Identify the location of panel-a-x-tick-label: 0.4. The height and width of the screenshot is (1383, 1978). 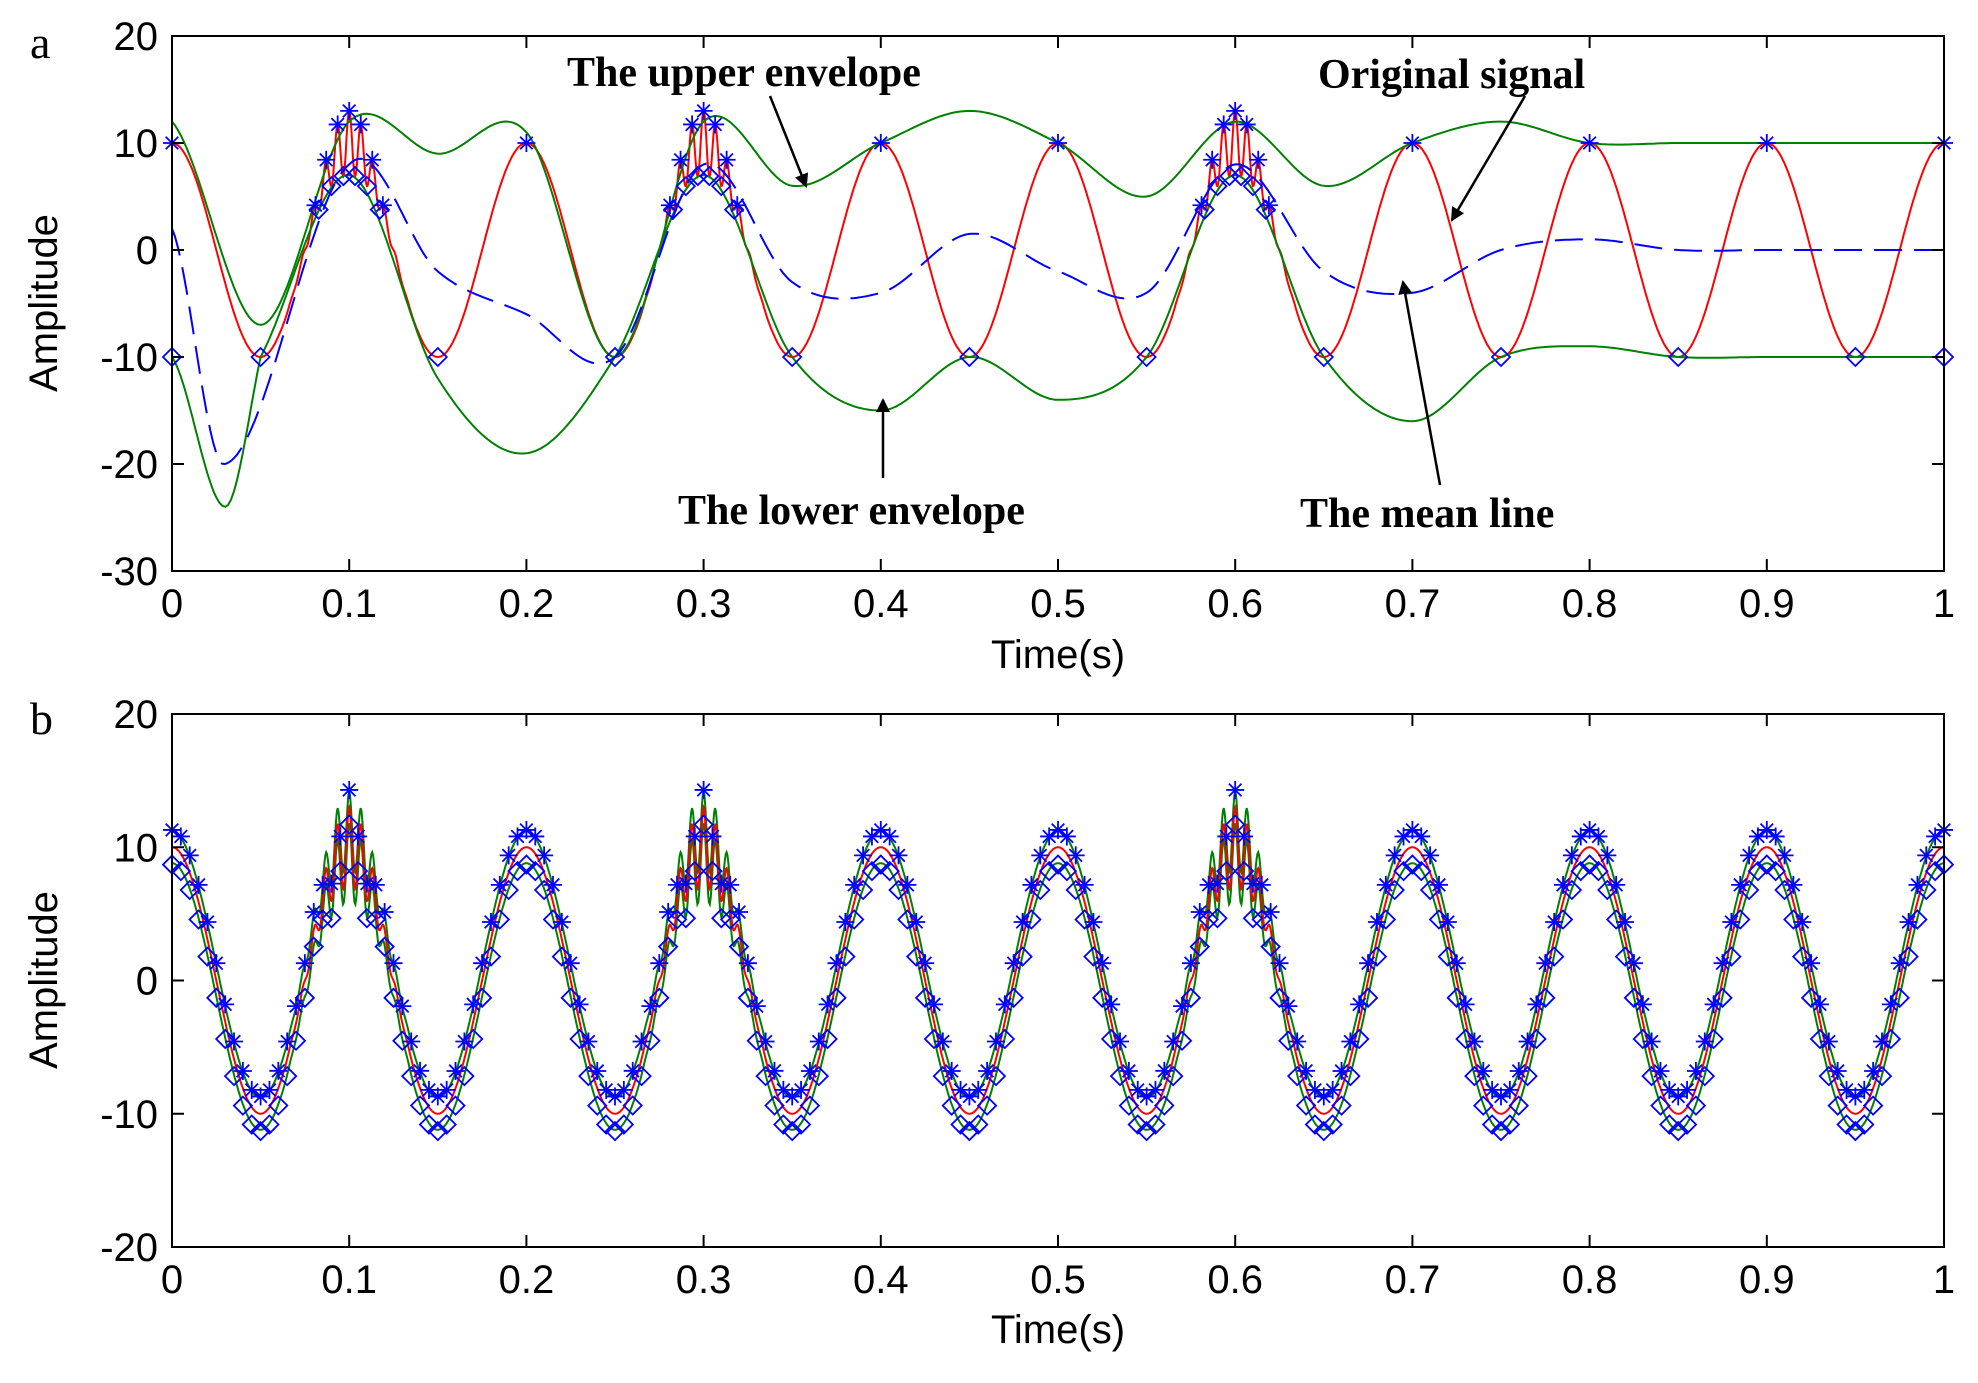
(881, 604).